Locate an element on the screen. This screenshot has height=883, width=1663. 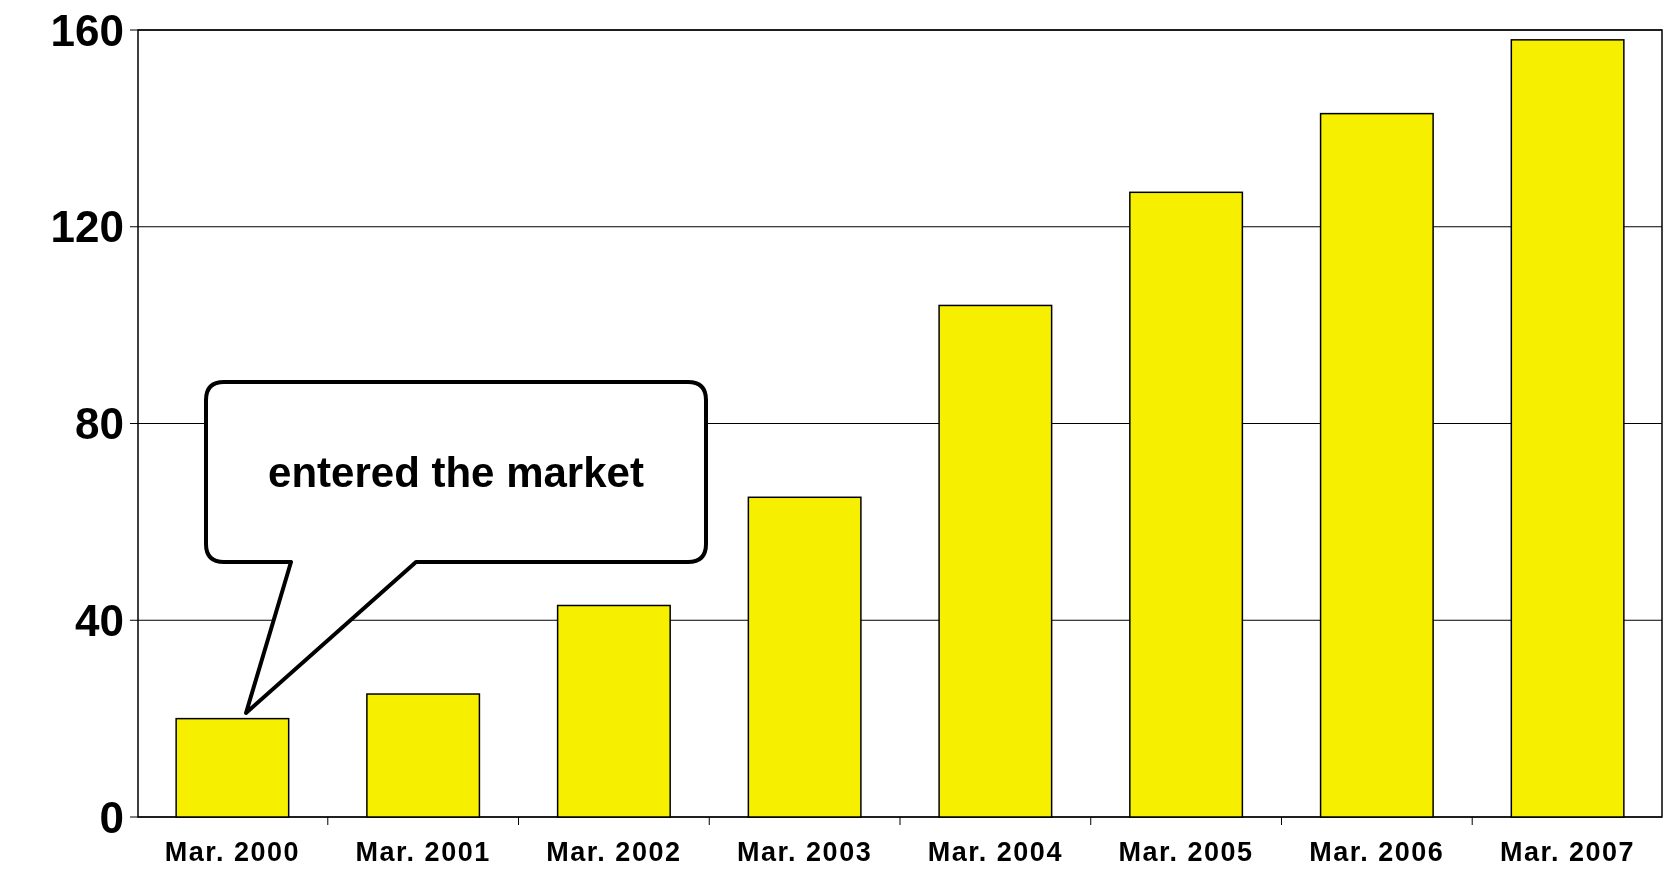
y-tick-label: 120 is located at coordinates (87, 227).